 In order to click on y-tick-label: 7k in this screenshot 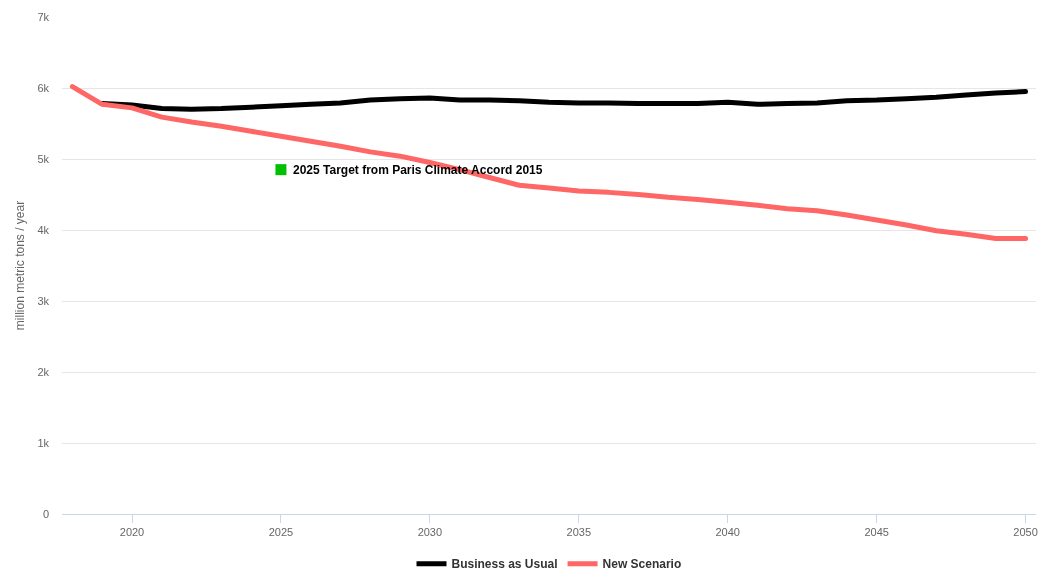, I will do `click(43, 16)`.